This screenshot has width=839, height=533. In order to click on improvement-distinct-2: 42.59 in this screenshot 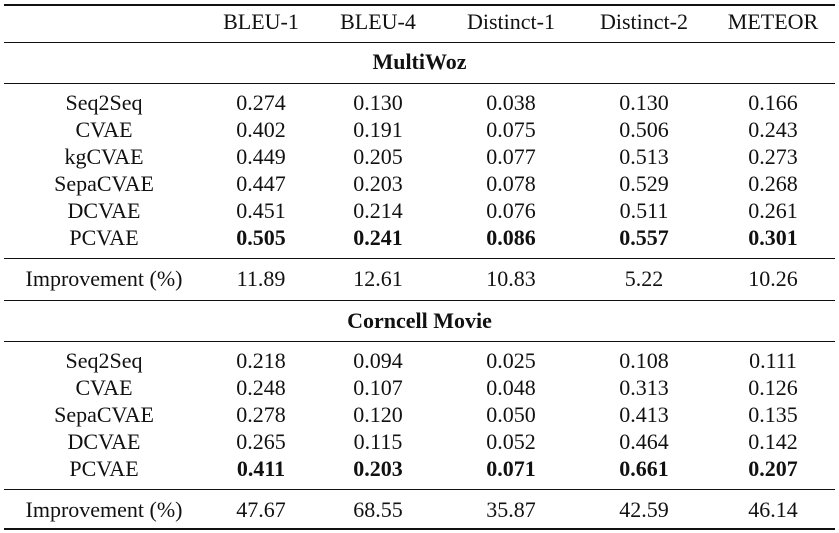, I will do `click(644, 509)`.